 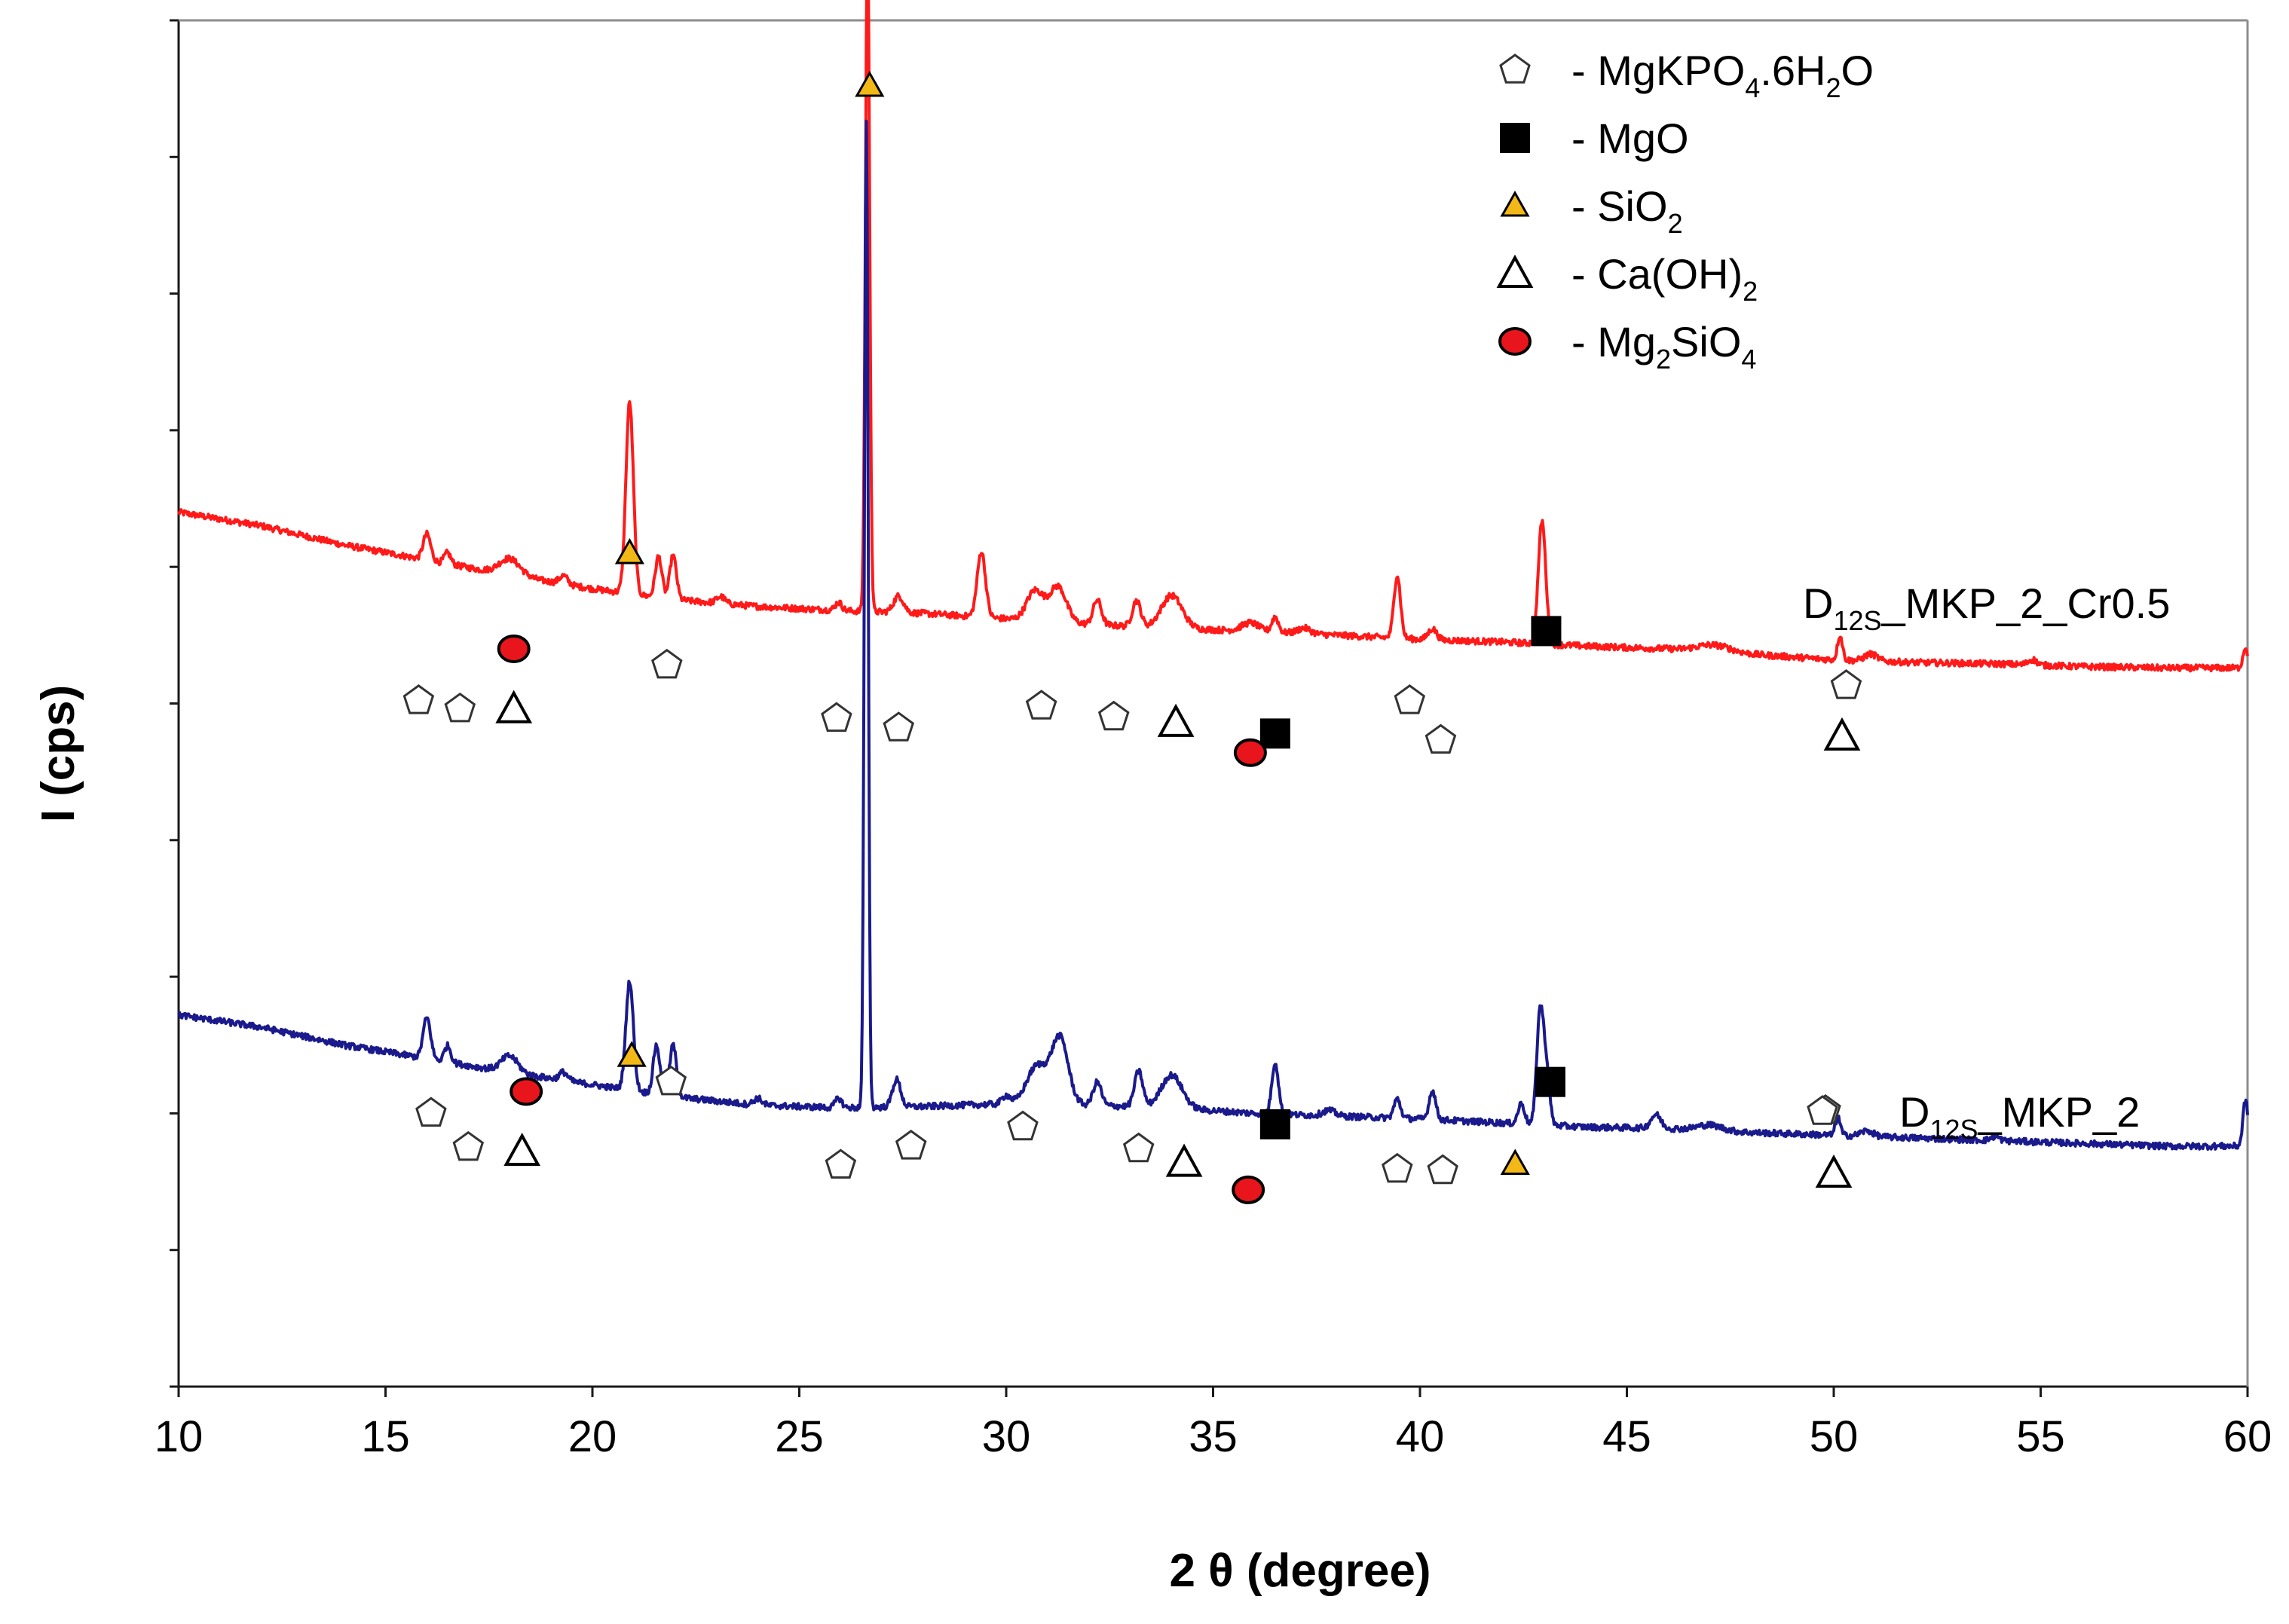 What do you see at coordinates (1213, 1392) in the screenshot?
I see `x-ticks` at bounding box center [1213, 1392].